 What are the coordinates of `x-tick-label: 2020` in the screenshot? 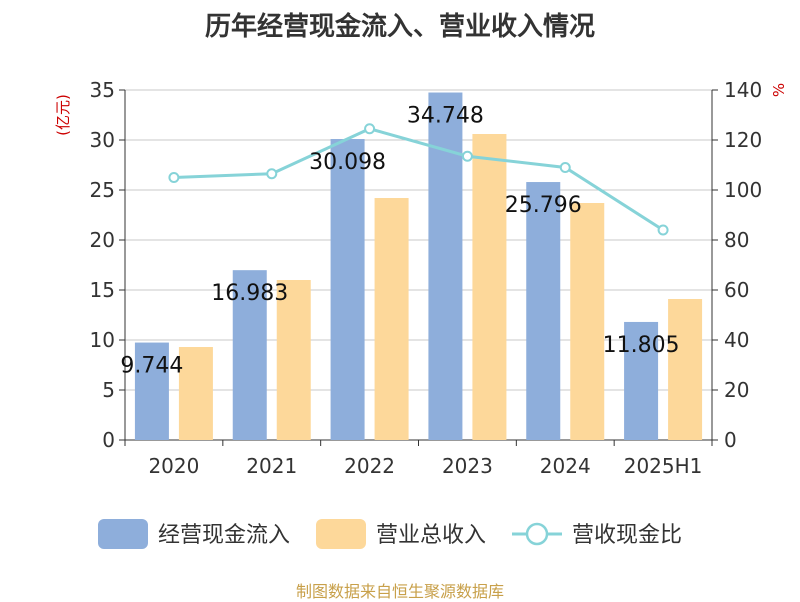 It's located at (173, 466).